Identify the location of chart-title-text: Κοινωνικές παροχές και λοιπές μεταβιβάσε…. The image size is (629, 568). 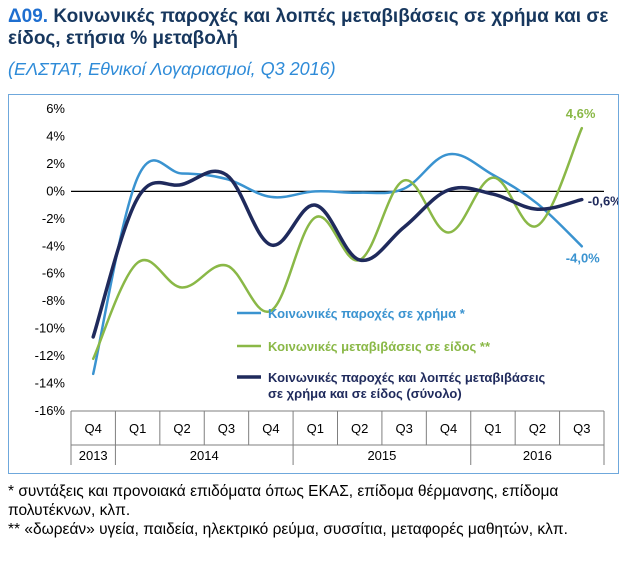
(308, 27).